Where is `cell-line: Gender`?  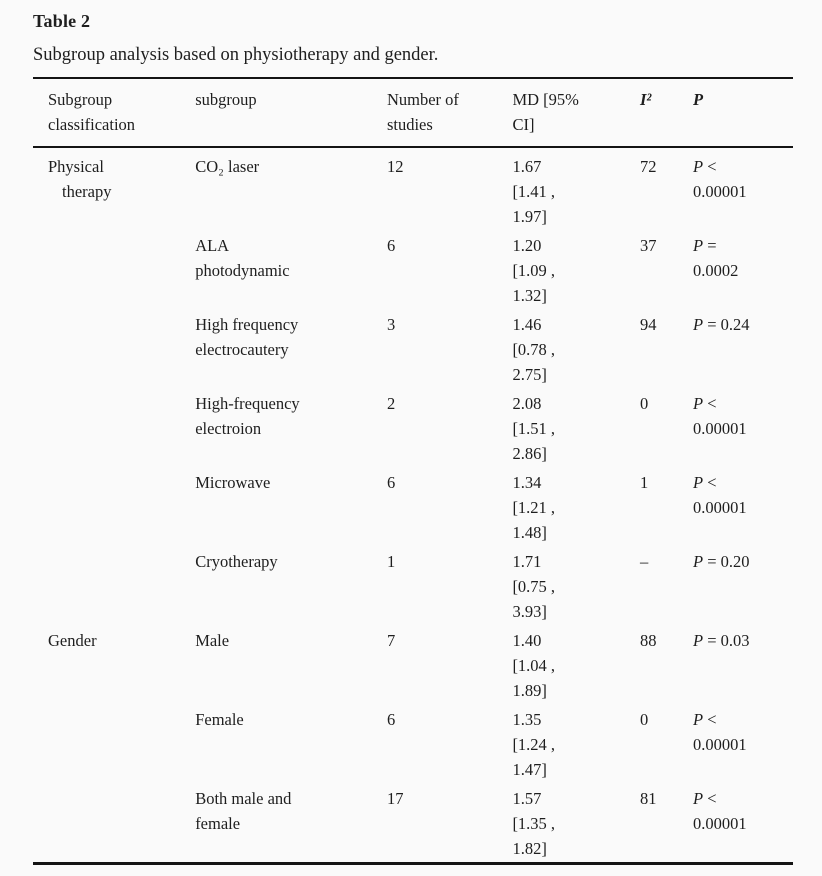 cell-line: Gender is located at coordinates (72, 640).